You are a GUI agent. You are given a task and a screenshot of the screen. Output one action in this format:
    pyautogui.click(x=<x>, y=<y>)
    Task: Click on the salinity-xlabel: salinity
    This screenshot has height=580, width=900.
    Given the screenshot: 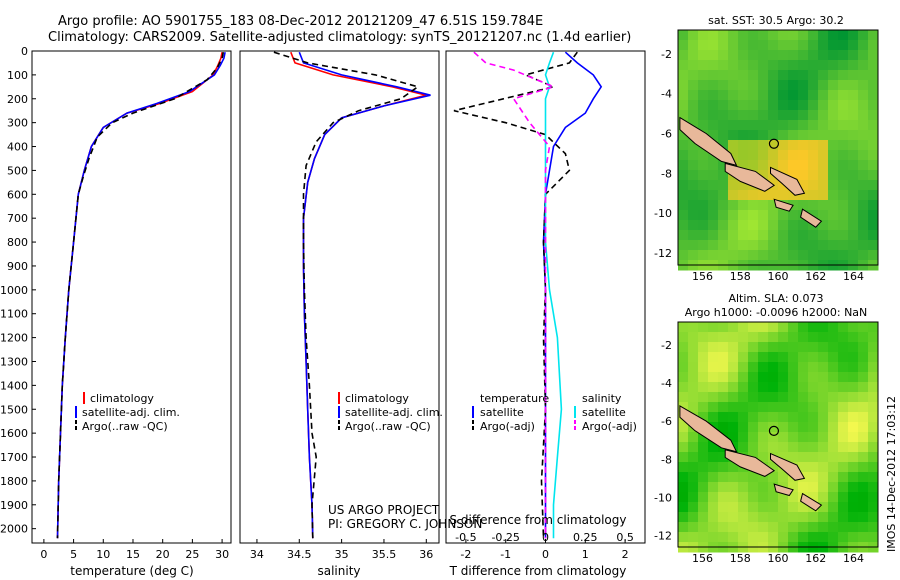 What is the action you would take?
    pyautogui.click(x=338, y=571)
    